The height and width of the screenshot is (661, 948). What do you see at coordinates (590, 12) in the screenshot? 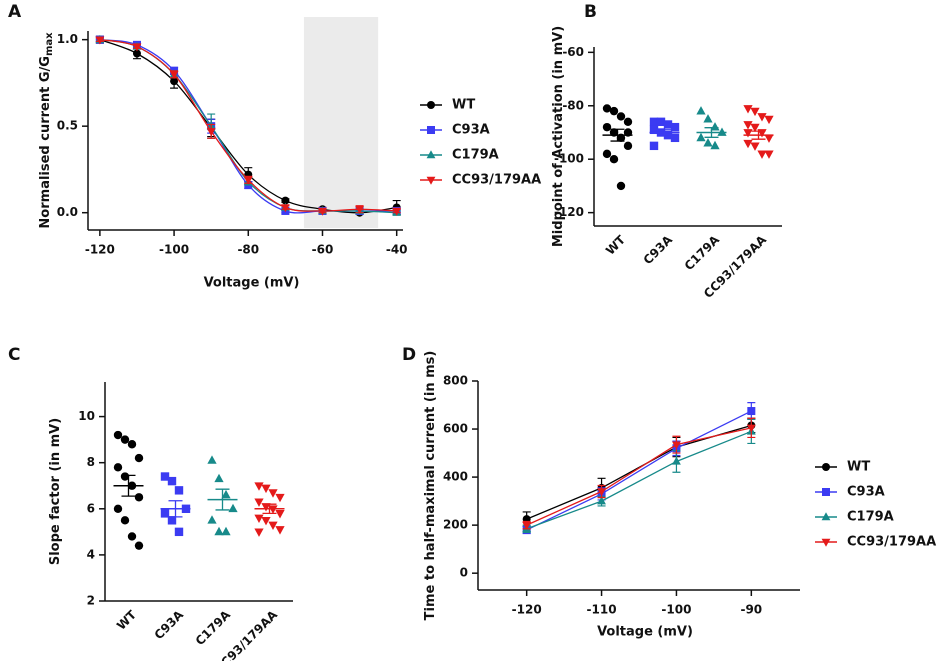
I see `panel-letter: B` at bounding box center [590, 12].